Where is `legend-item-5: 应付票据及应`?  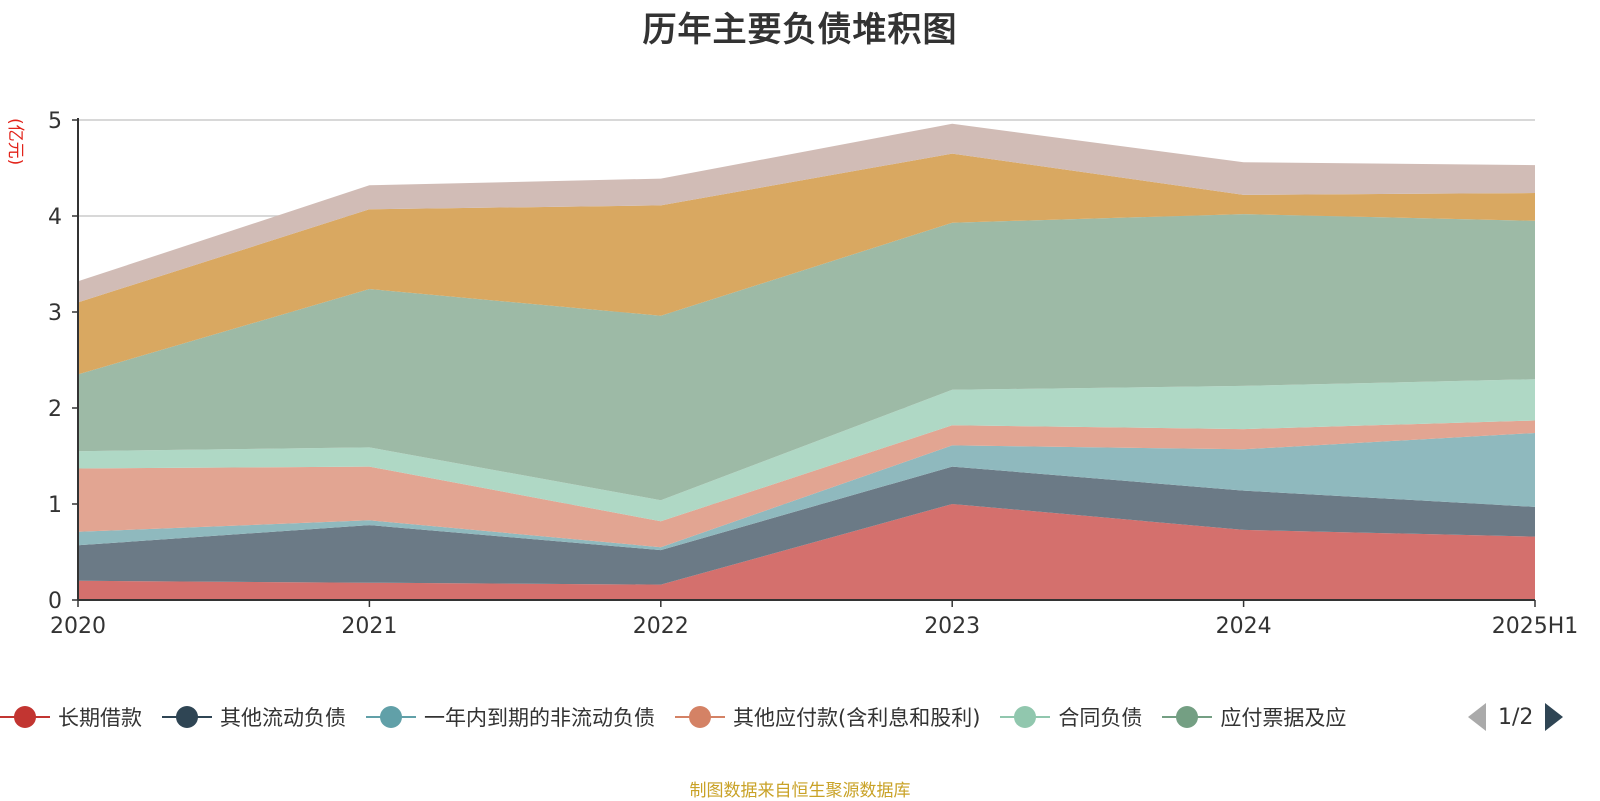
legend-item-5: 应付票据及应 is located at coordinates (1254, 717).